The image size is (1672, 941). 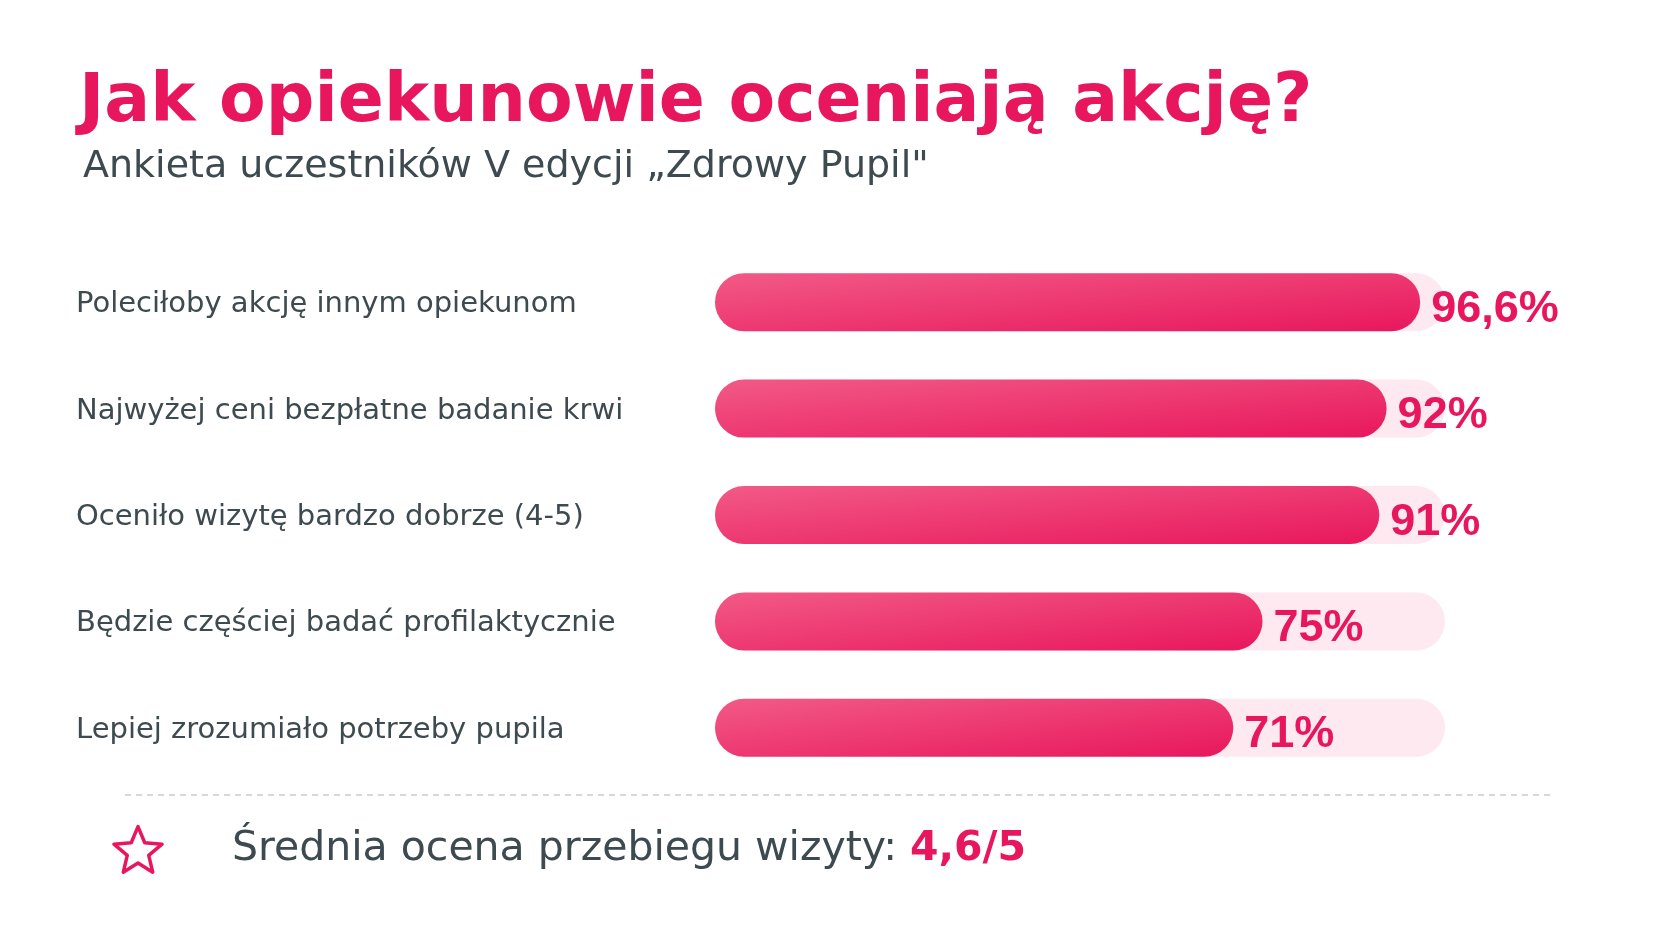 I want to click on data-label: 75%, so click(x=1318, y=625).